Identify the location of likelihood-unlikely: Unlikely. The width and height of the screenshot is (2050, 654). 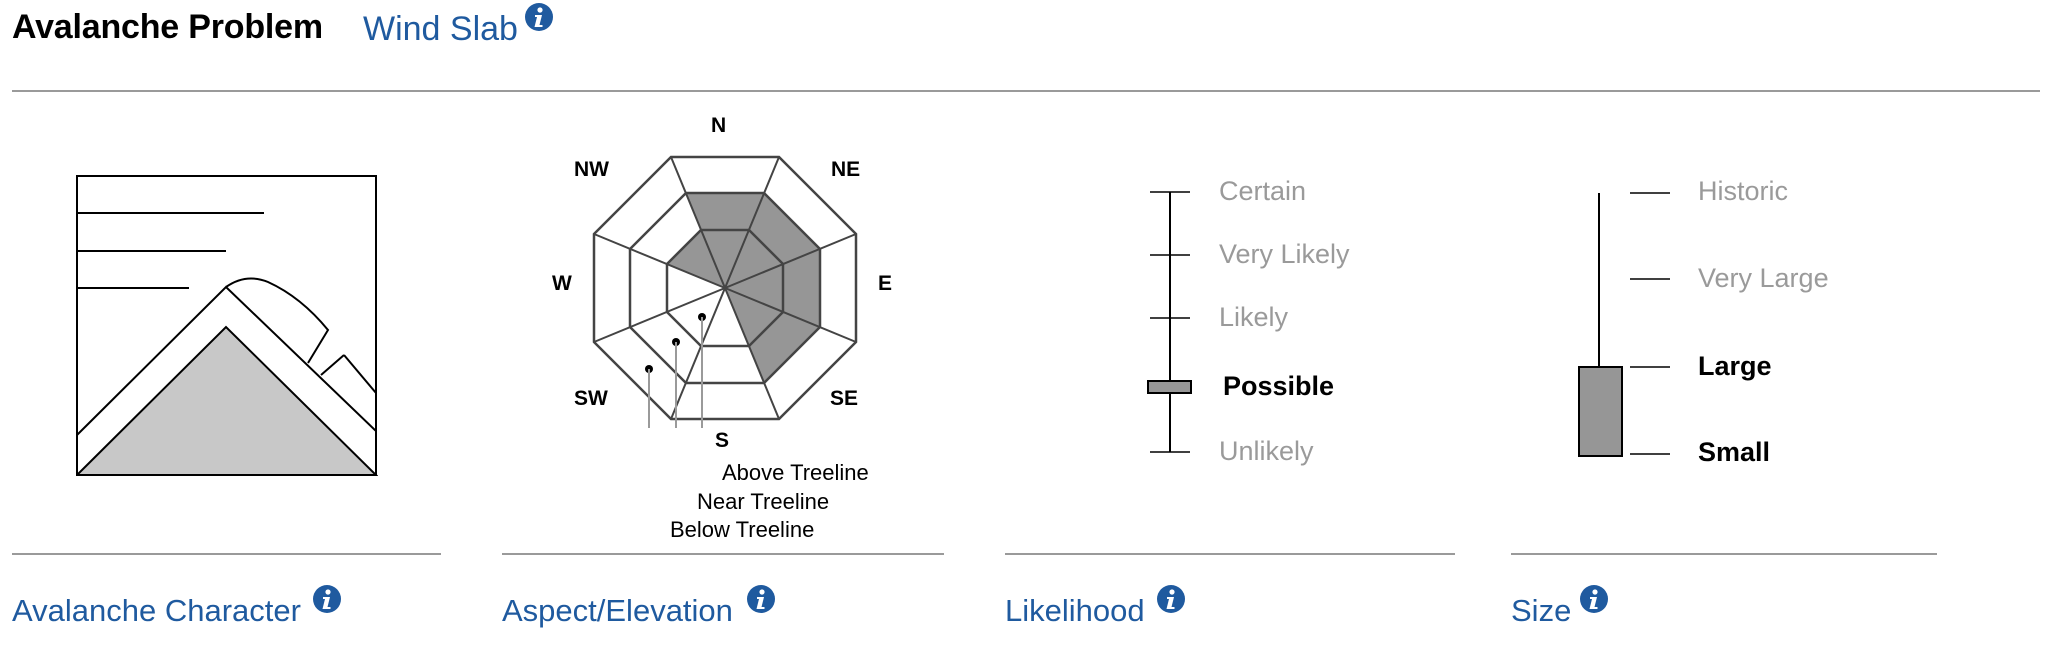
(1266, 451).